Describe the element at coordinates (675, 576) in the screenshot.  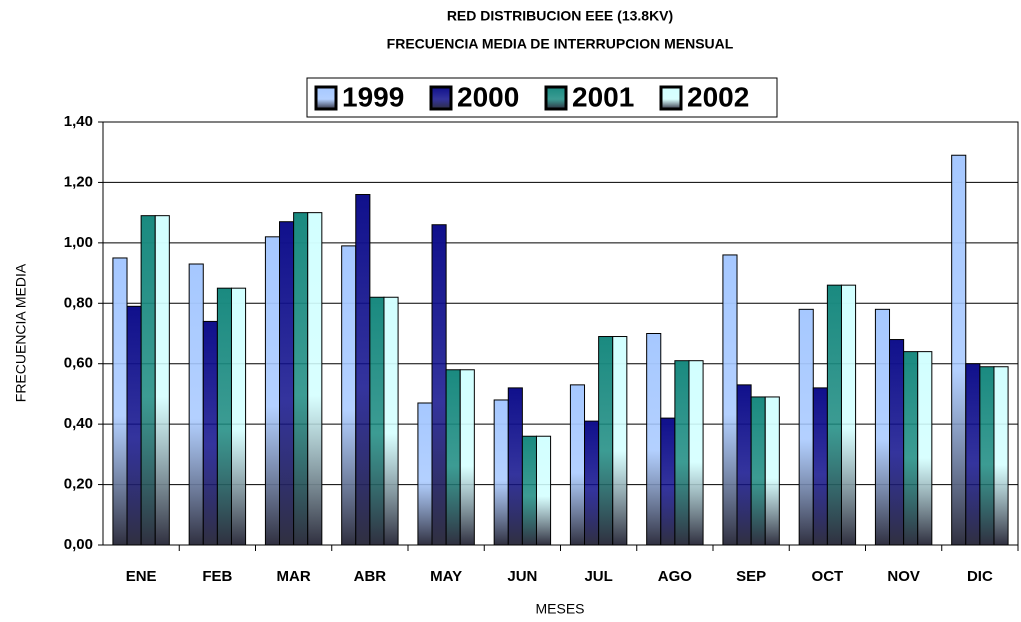
I see `x-tick-label: AGO` at that location.